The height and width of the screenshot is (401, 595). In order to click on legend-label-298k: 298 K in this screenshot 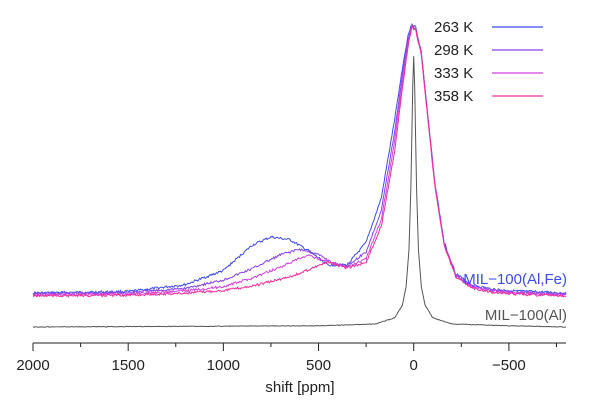, I will do `click(453, 50)`.